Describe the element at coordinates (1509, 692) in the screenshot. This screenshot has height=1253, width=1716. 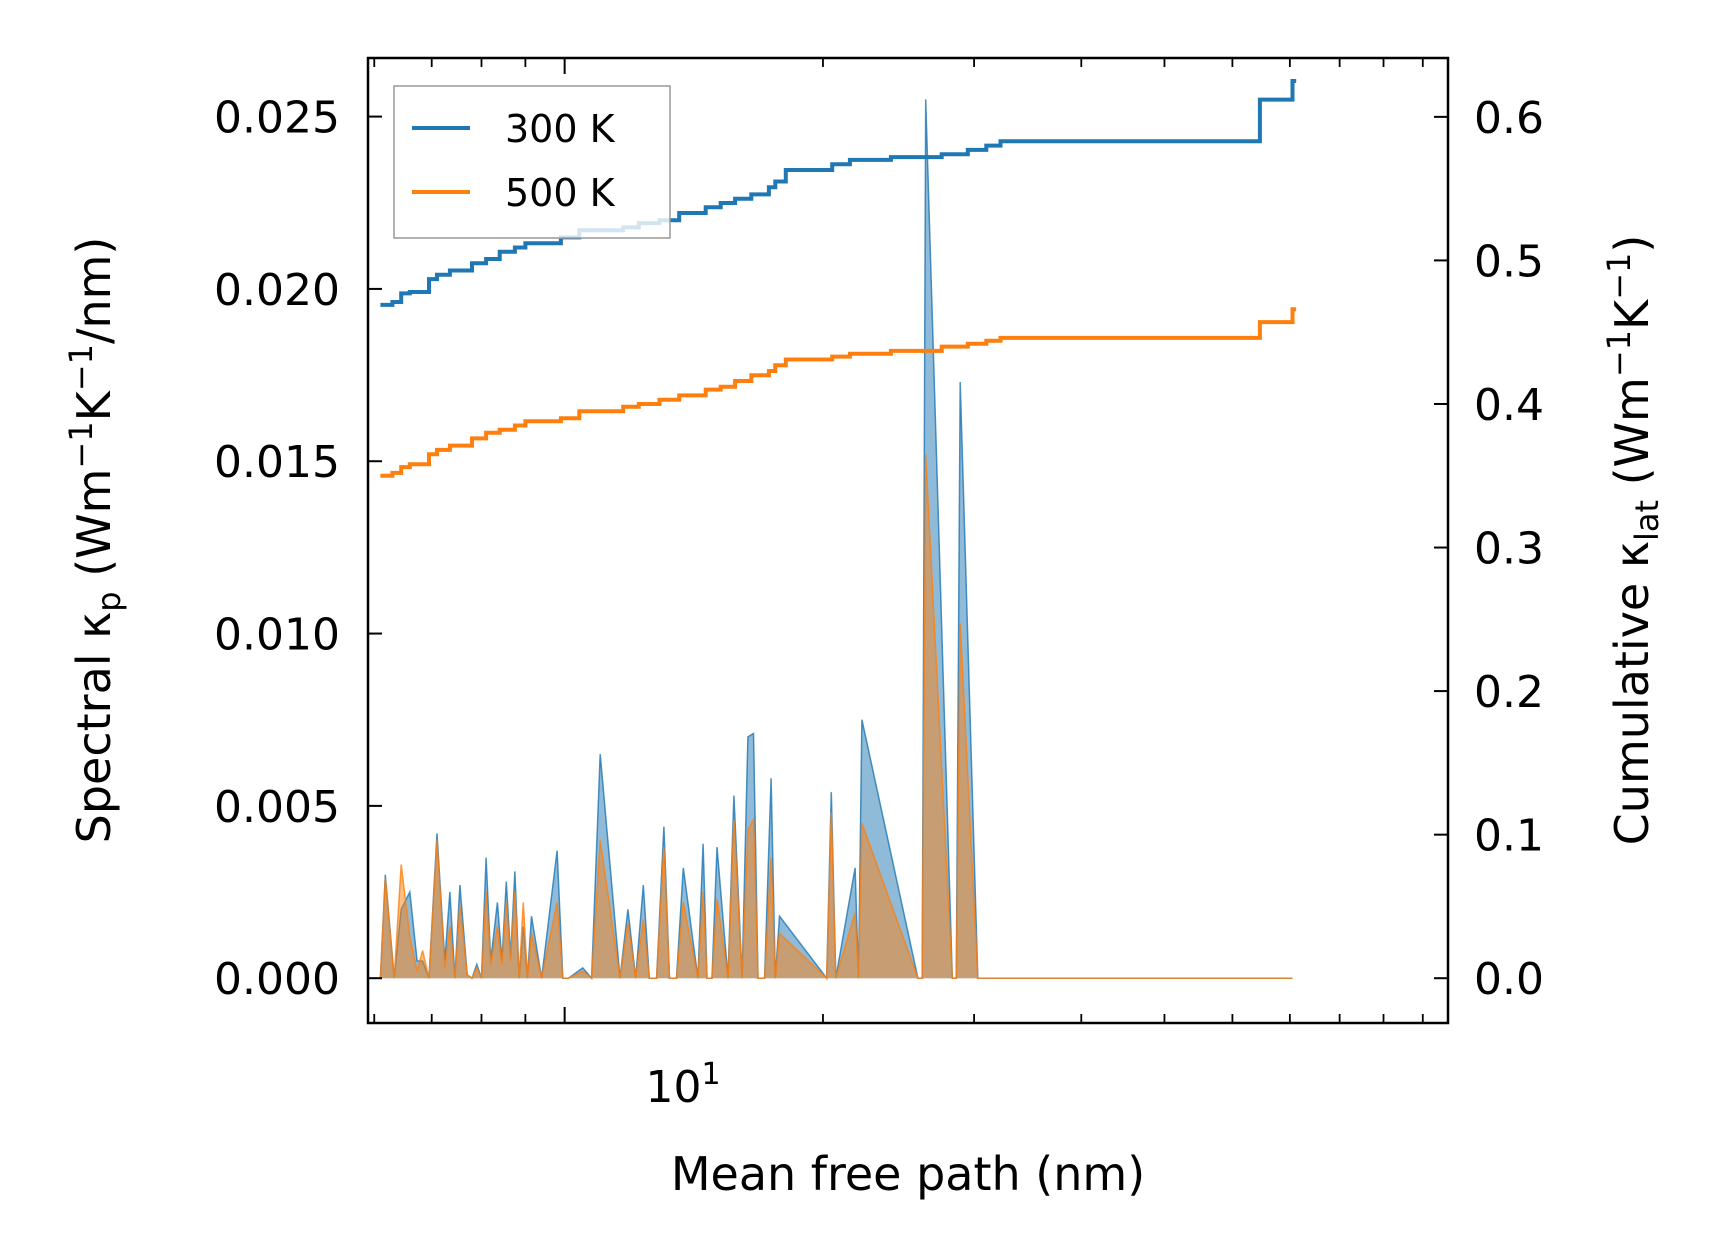
I see `y-tick-label-right: 0.2` at that location.